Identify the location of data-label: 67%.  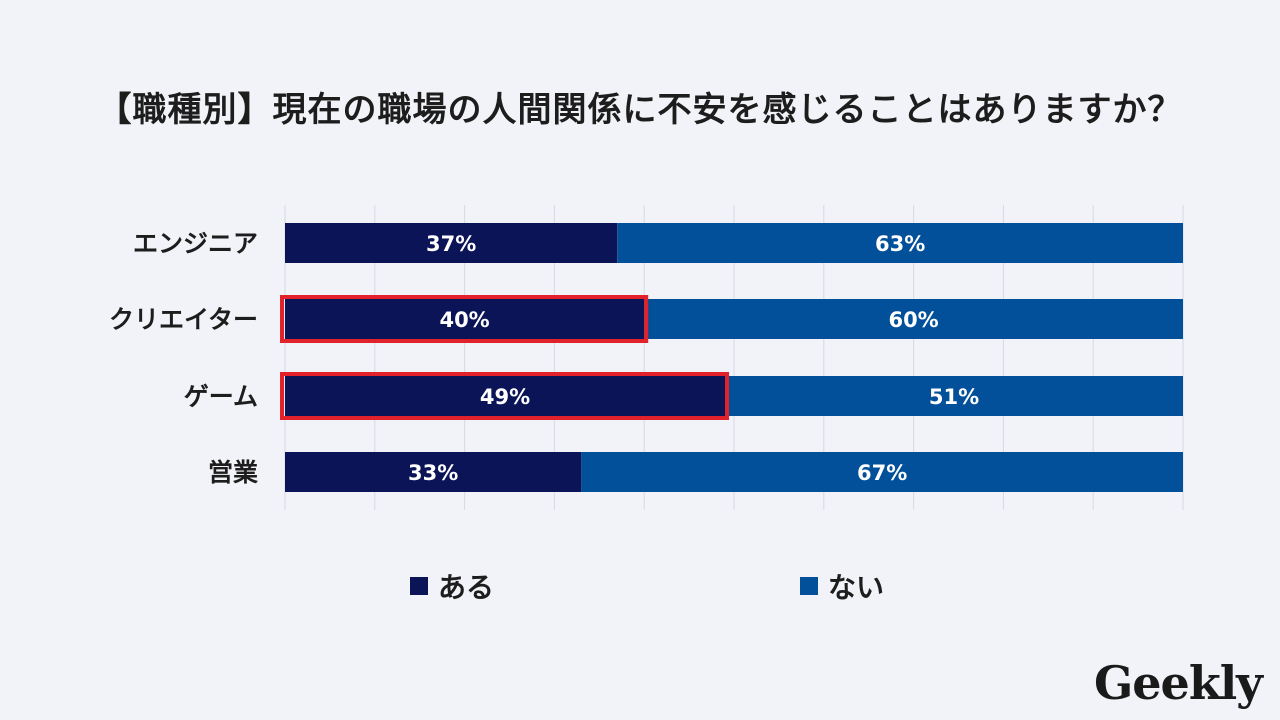
(882, 473).